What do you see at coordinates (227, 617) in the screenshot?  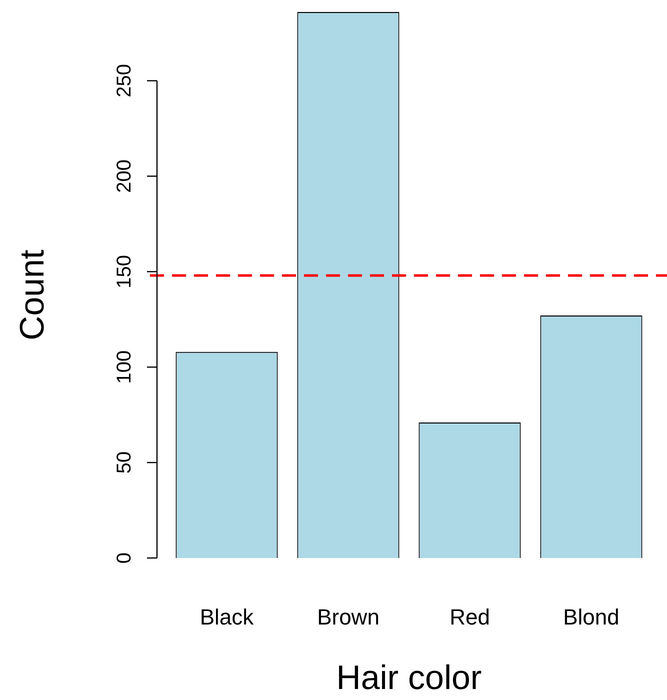 I see `x-tick-label: Black` at bounding box center [227, 617].